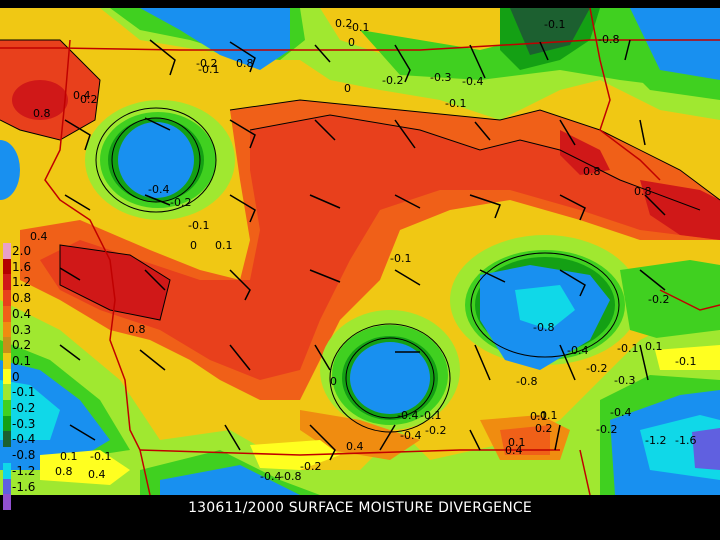  What do you see at coordinates (24, 470) in the screenshot?
I see `legend-label: -1.2` at bounding box center [24, 470].